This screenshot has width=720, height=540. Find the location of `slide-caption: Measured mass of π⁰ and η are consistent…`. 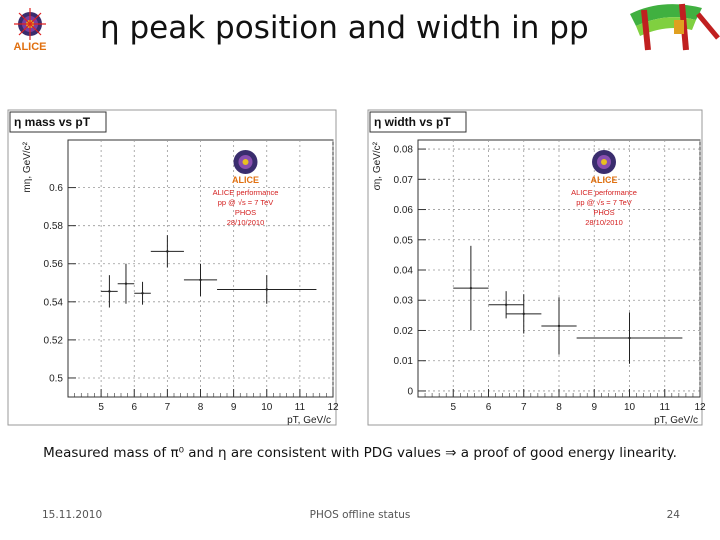

slide-caption: Measured mass of π⁰ and η are consistent… is located at coordinates (360, 453).